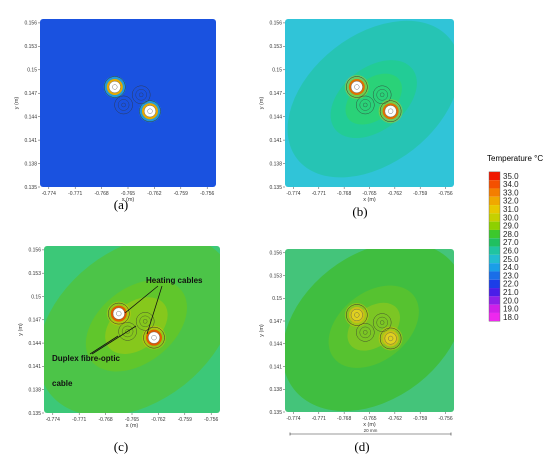 Image resolution: width=550 pixels, height=463 pixels. Describe the element at coordinates (511, 317) in the screenshot. I see `legend-value: 18.0` at that location.